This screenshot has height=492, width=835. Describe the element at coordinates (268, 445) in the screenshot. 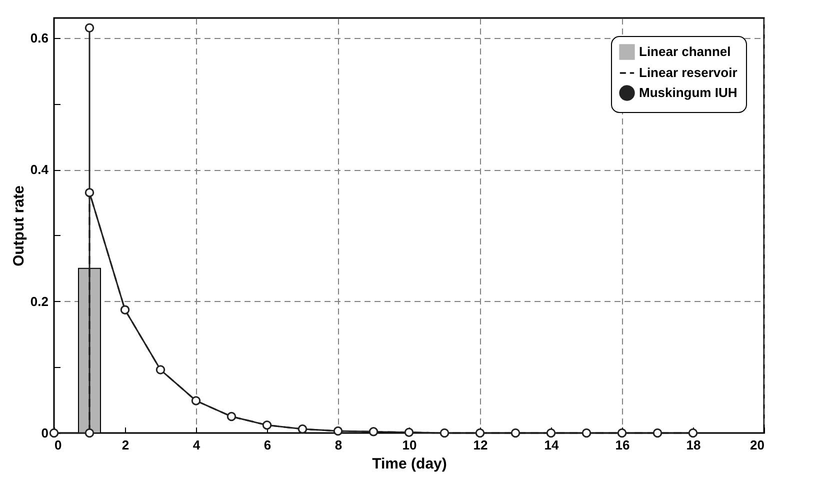

I see `x-tick-label: 6` at that location.